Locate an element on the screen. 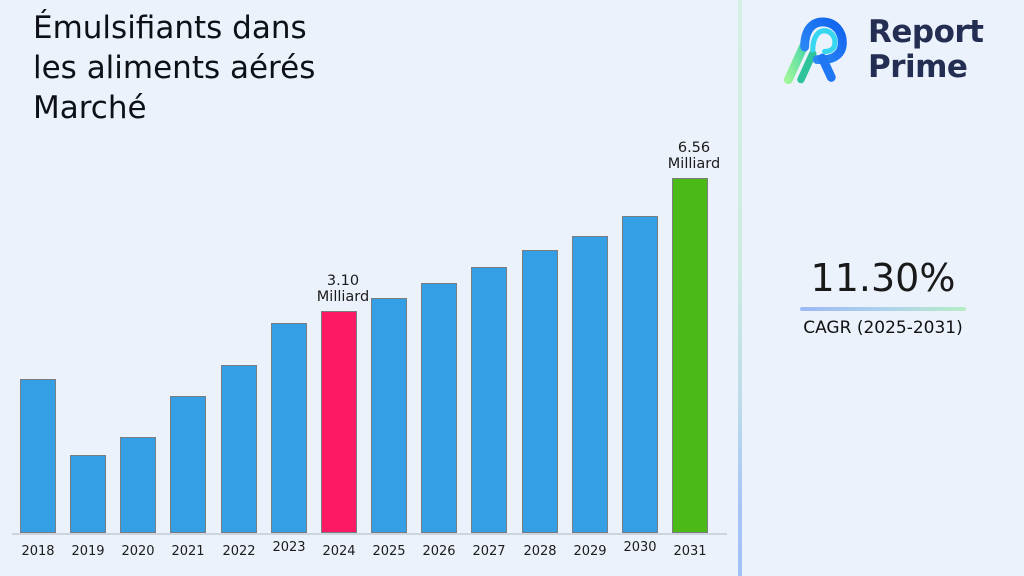 This screenshot has height=576, width=1024. bar-2025 is located at coordinates (389, 415).